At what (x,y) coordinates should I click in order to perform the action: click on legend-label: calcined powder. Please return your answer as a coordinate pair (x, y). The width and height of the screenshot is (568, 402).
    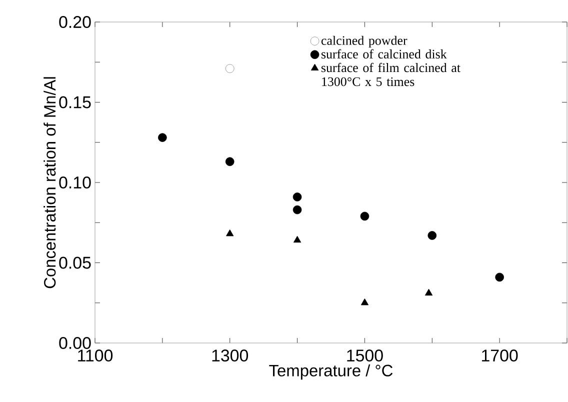
    Looking at the image, I should click on (364, 42).